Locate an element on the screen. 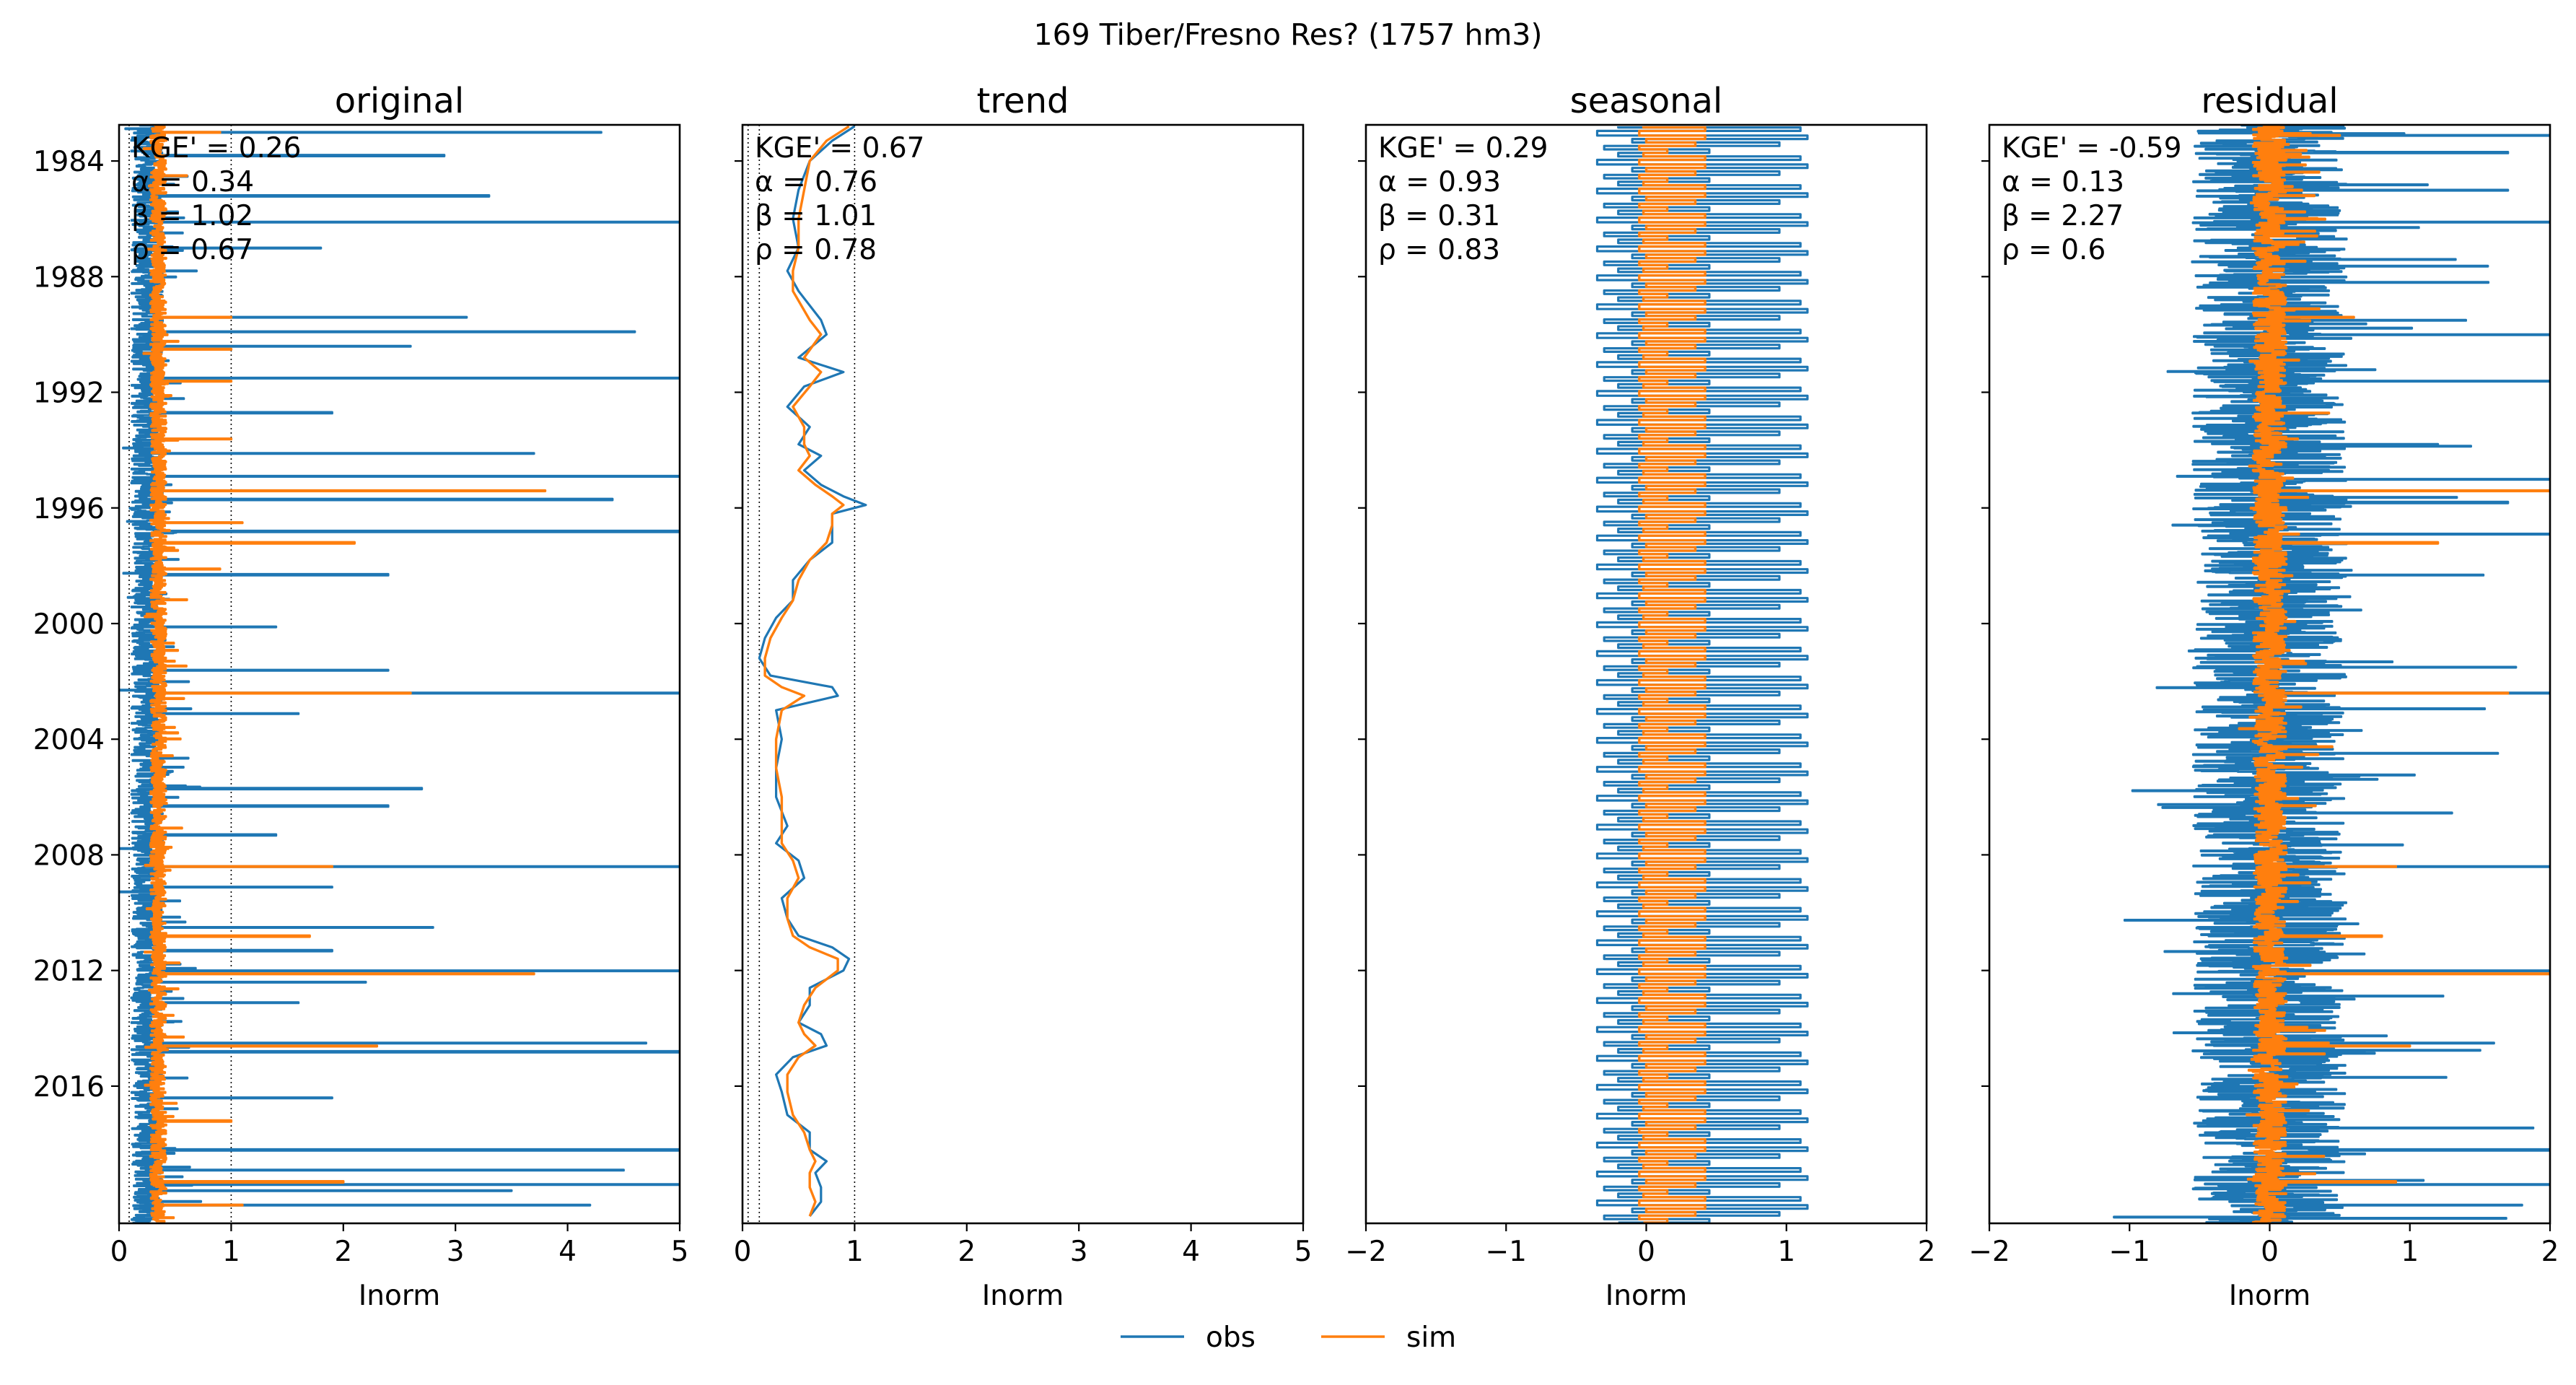 This screenshot has height=1385, width=2576. stat-label: ρ = 0.83 is located at coordinates (1439, 250).